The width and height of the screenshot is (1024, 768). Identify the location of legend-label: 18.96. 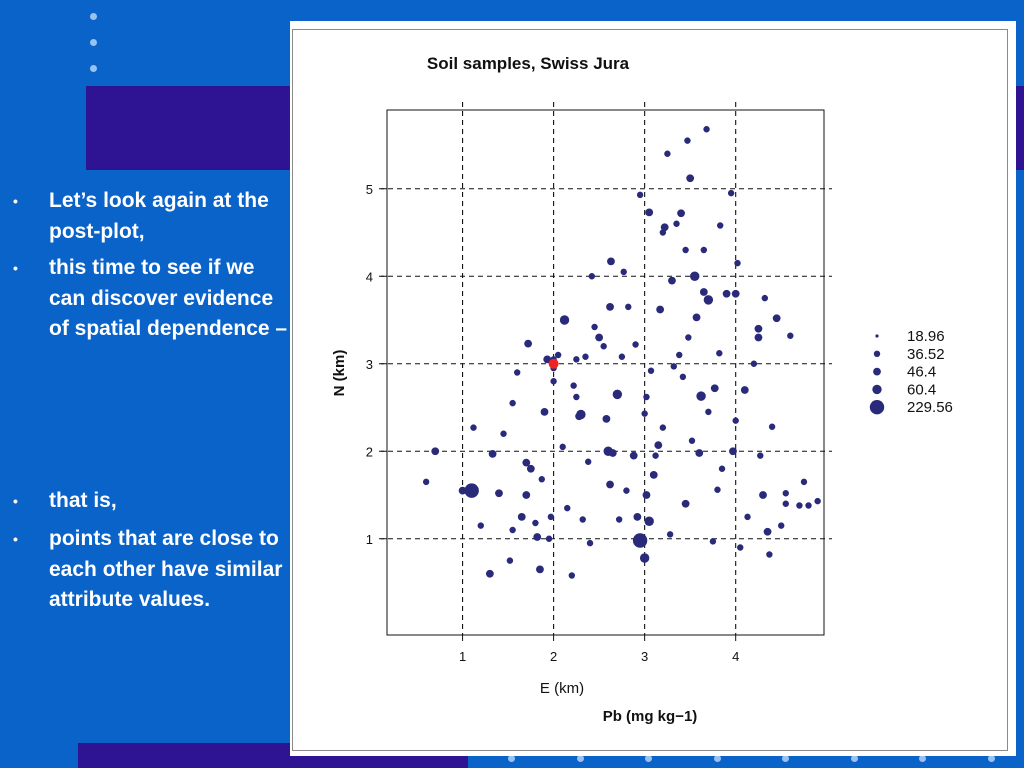
(926, 336).